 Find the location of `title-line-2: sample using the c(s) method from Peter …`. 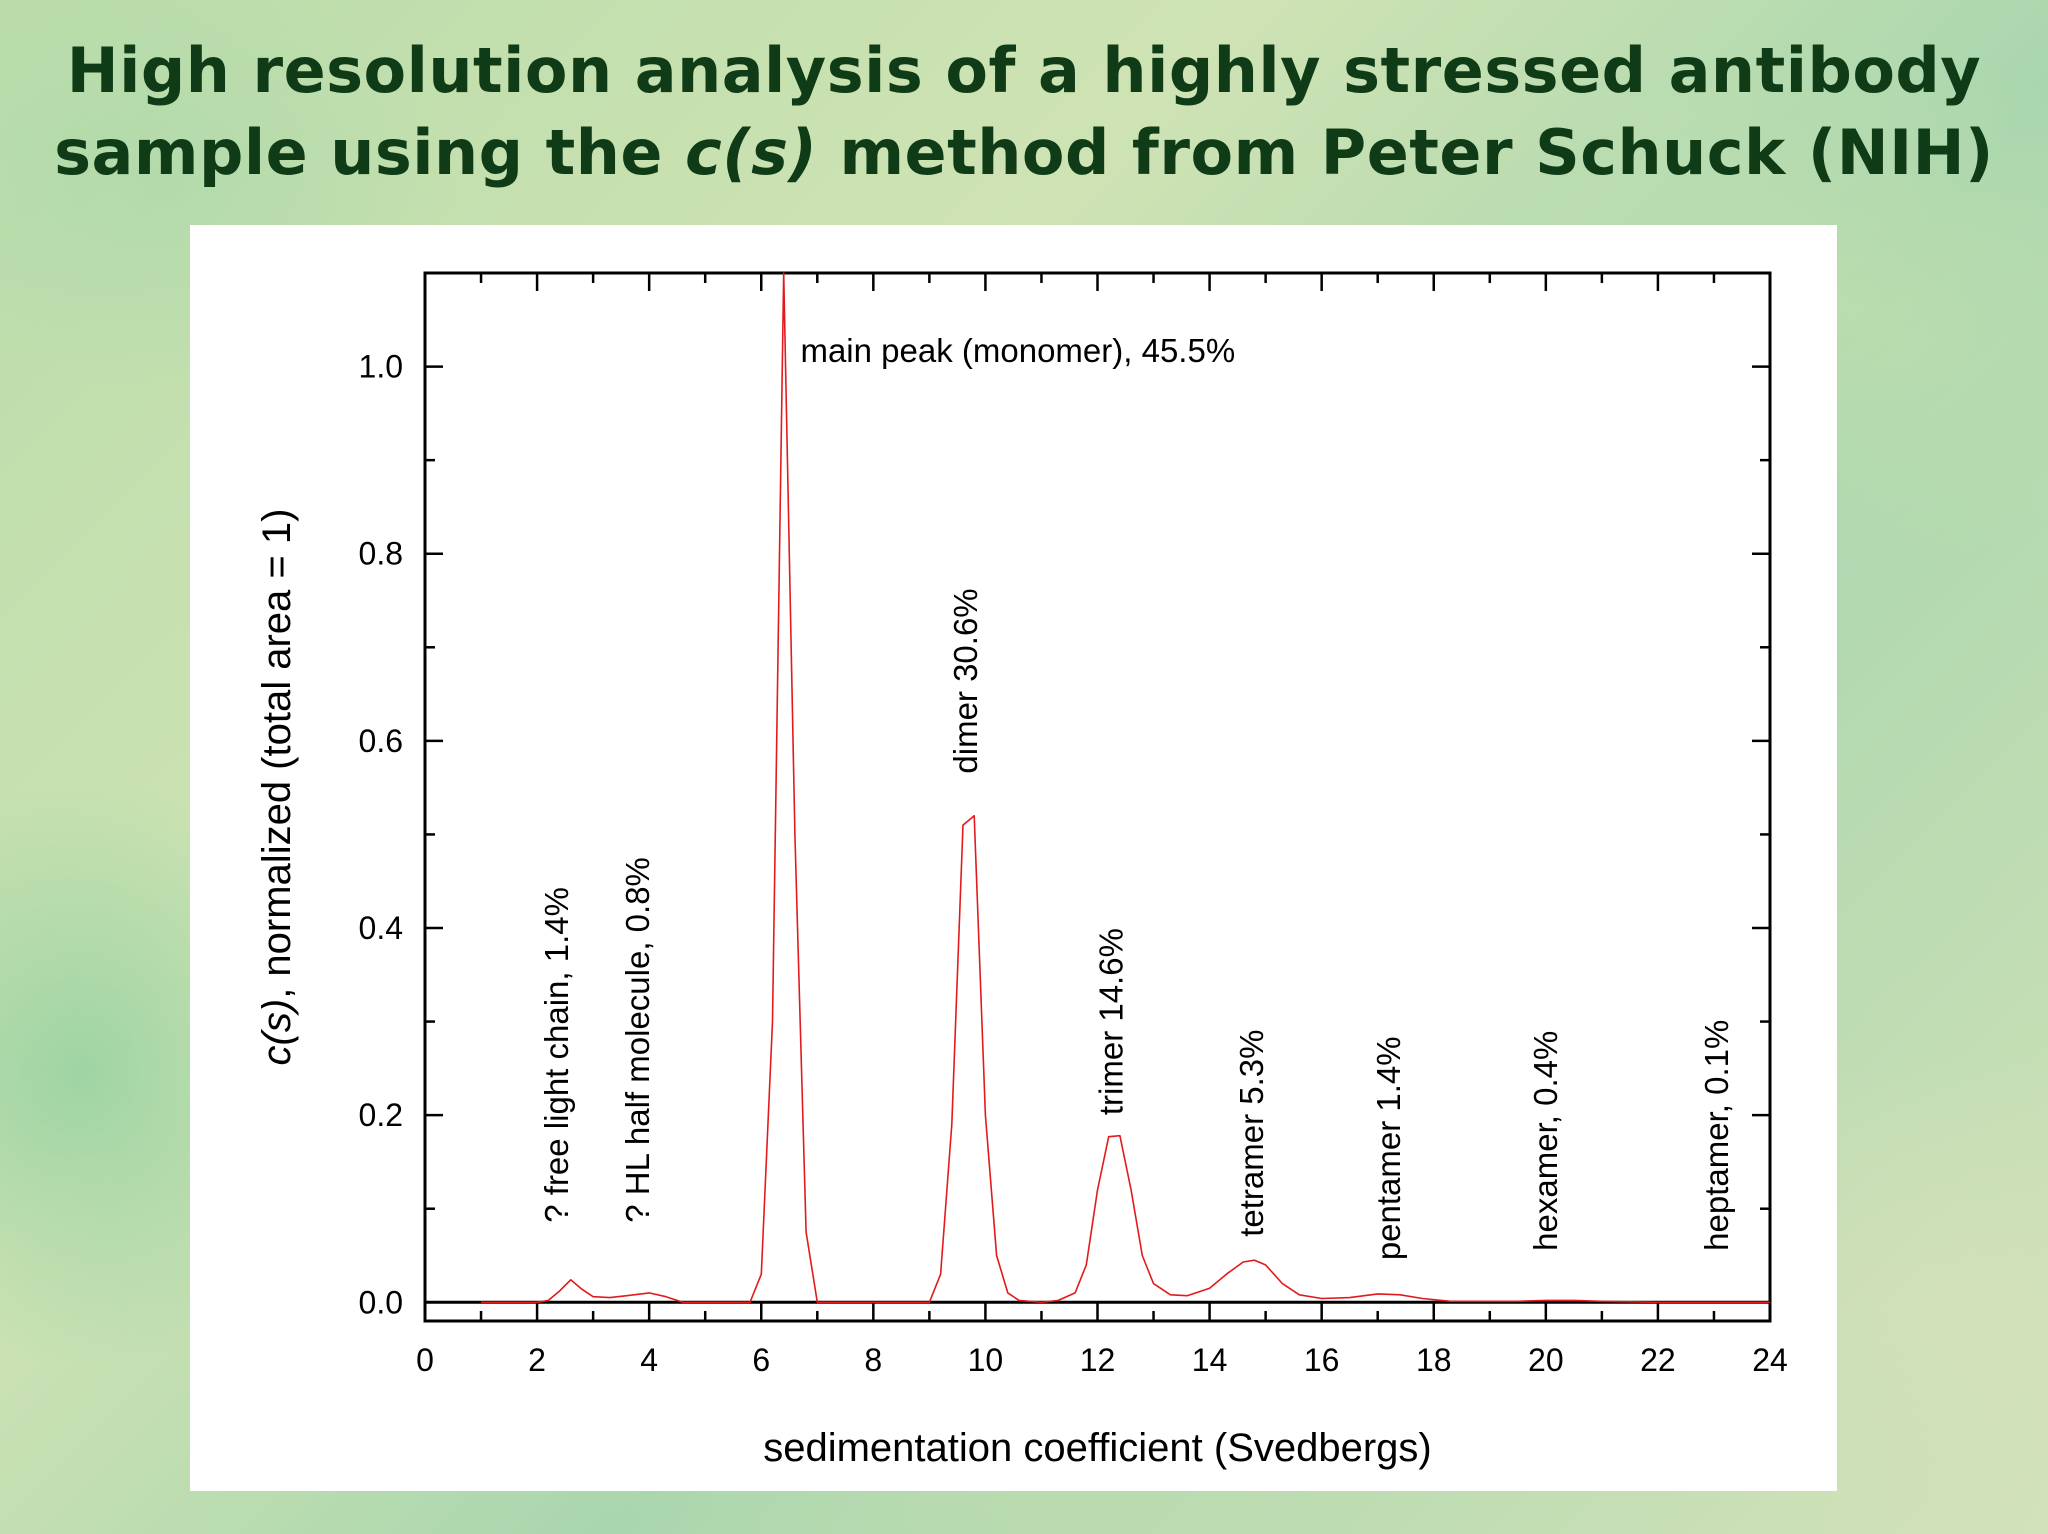

title-line-2: sample using the c(s) method from Peter … is located at coordinates (1024, 153).